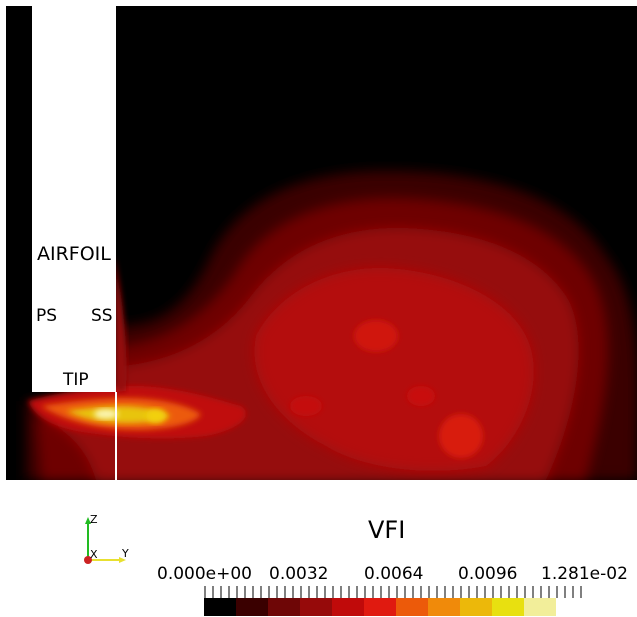 The width and height of the screenshot is (637, 617). Describe the element at coordinates (488, 574) in the screenshot. I see `legend-tick-label: 0.0096` at that location.